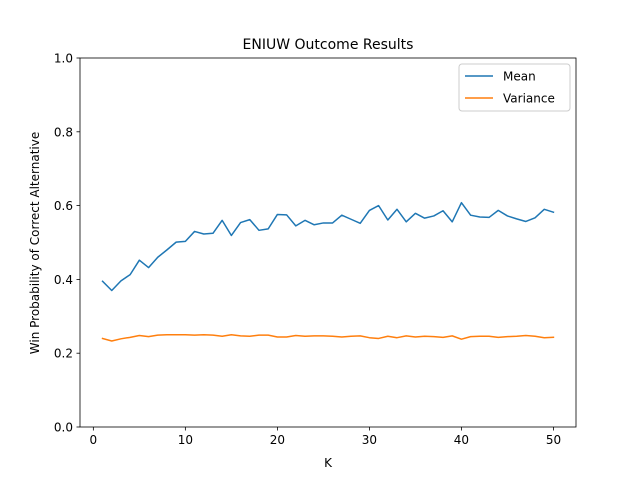  What do you see at coordinates (328, 45) in the screenshot?
I see `chart-title: ENIUW Outcome Results` at bounding box center [328, 45].